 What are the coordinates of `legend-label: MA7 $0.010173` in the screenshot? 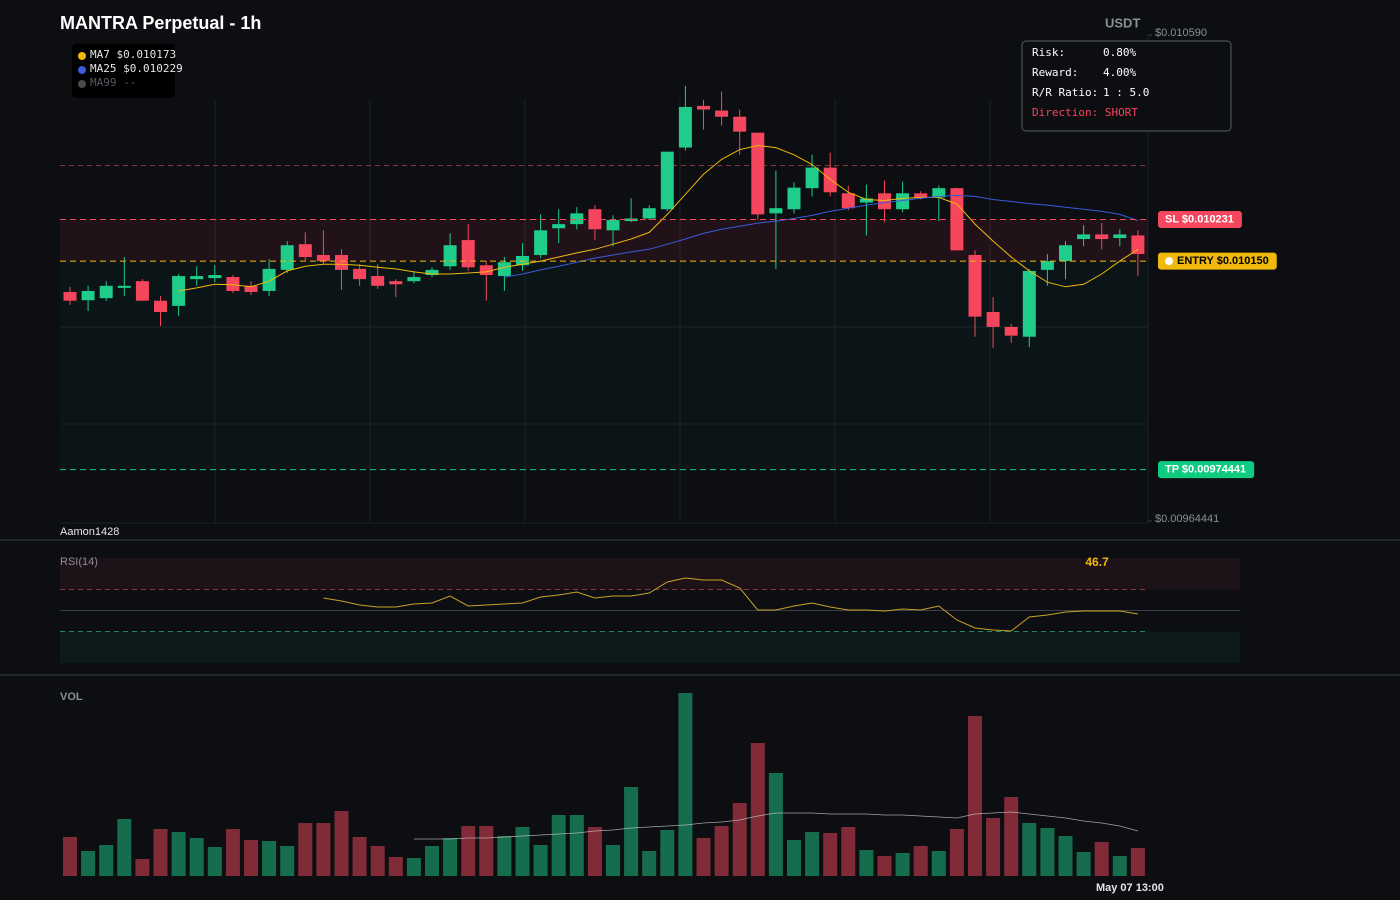 It's located at (133, 54).